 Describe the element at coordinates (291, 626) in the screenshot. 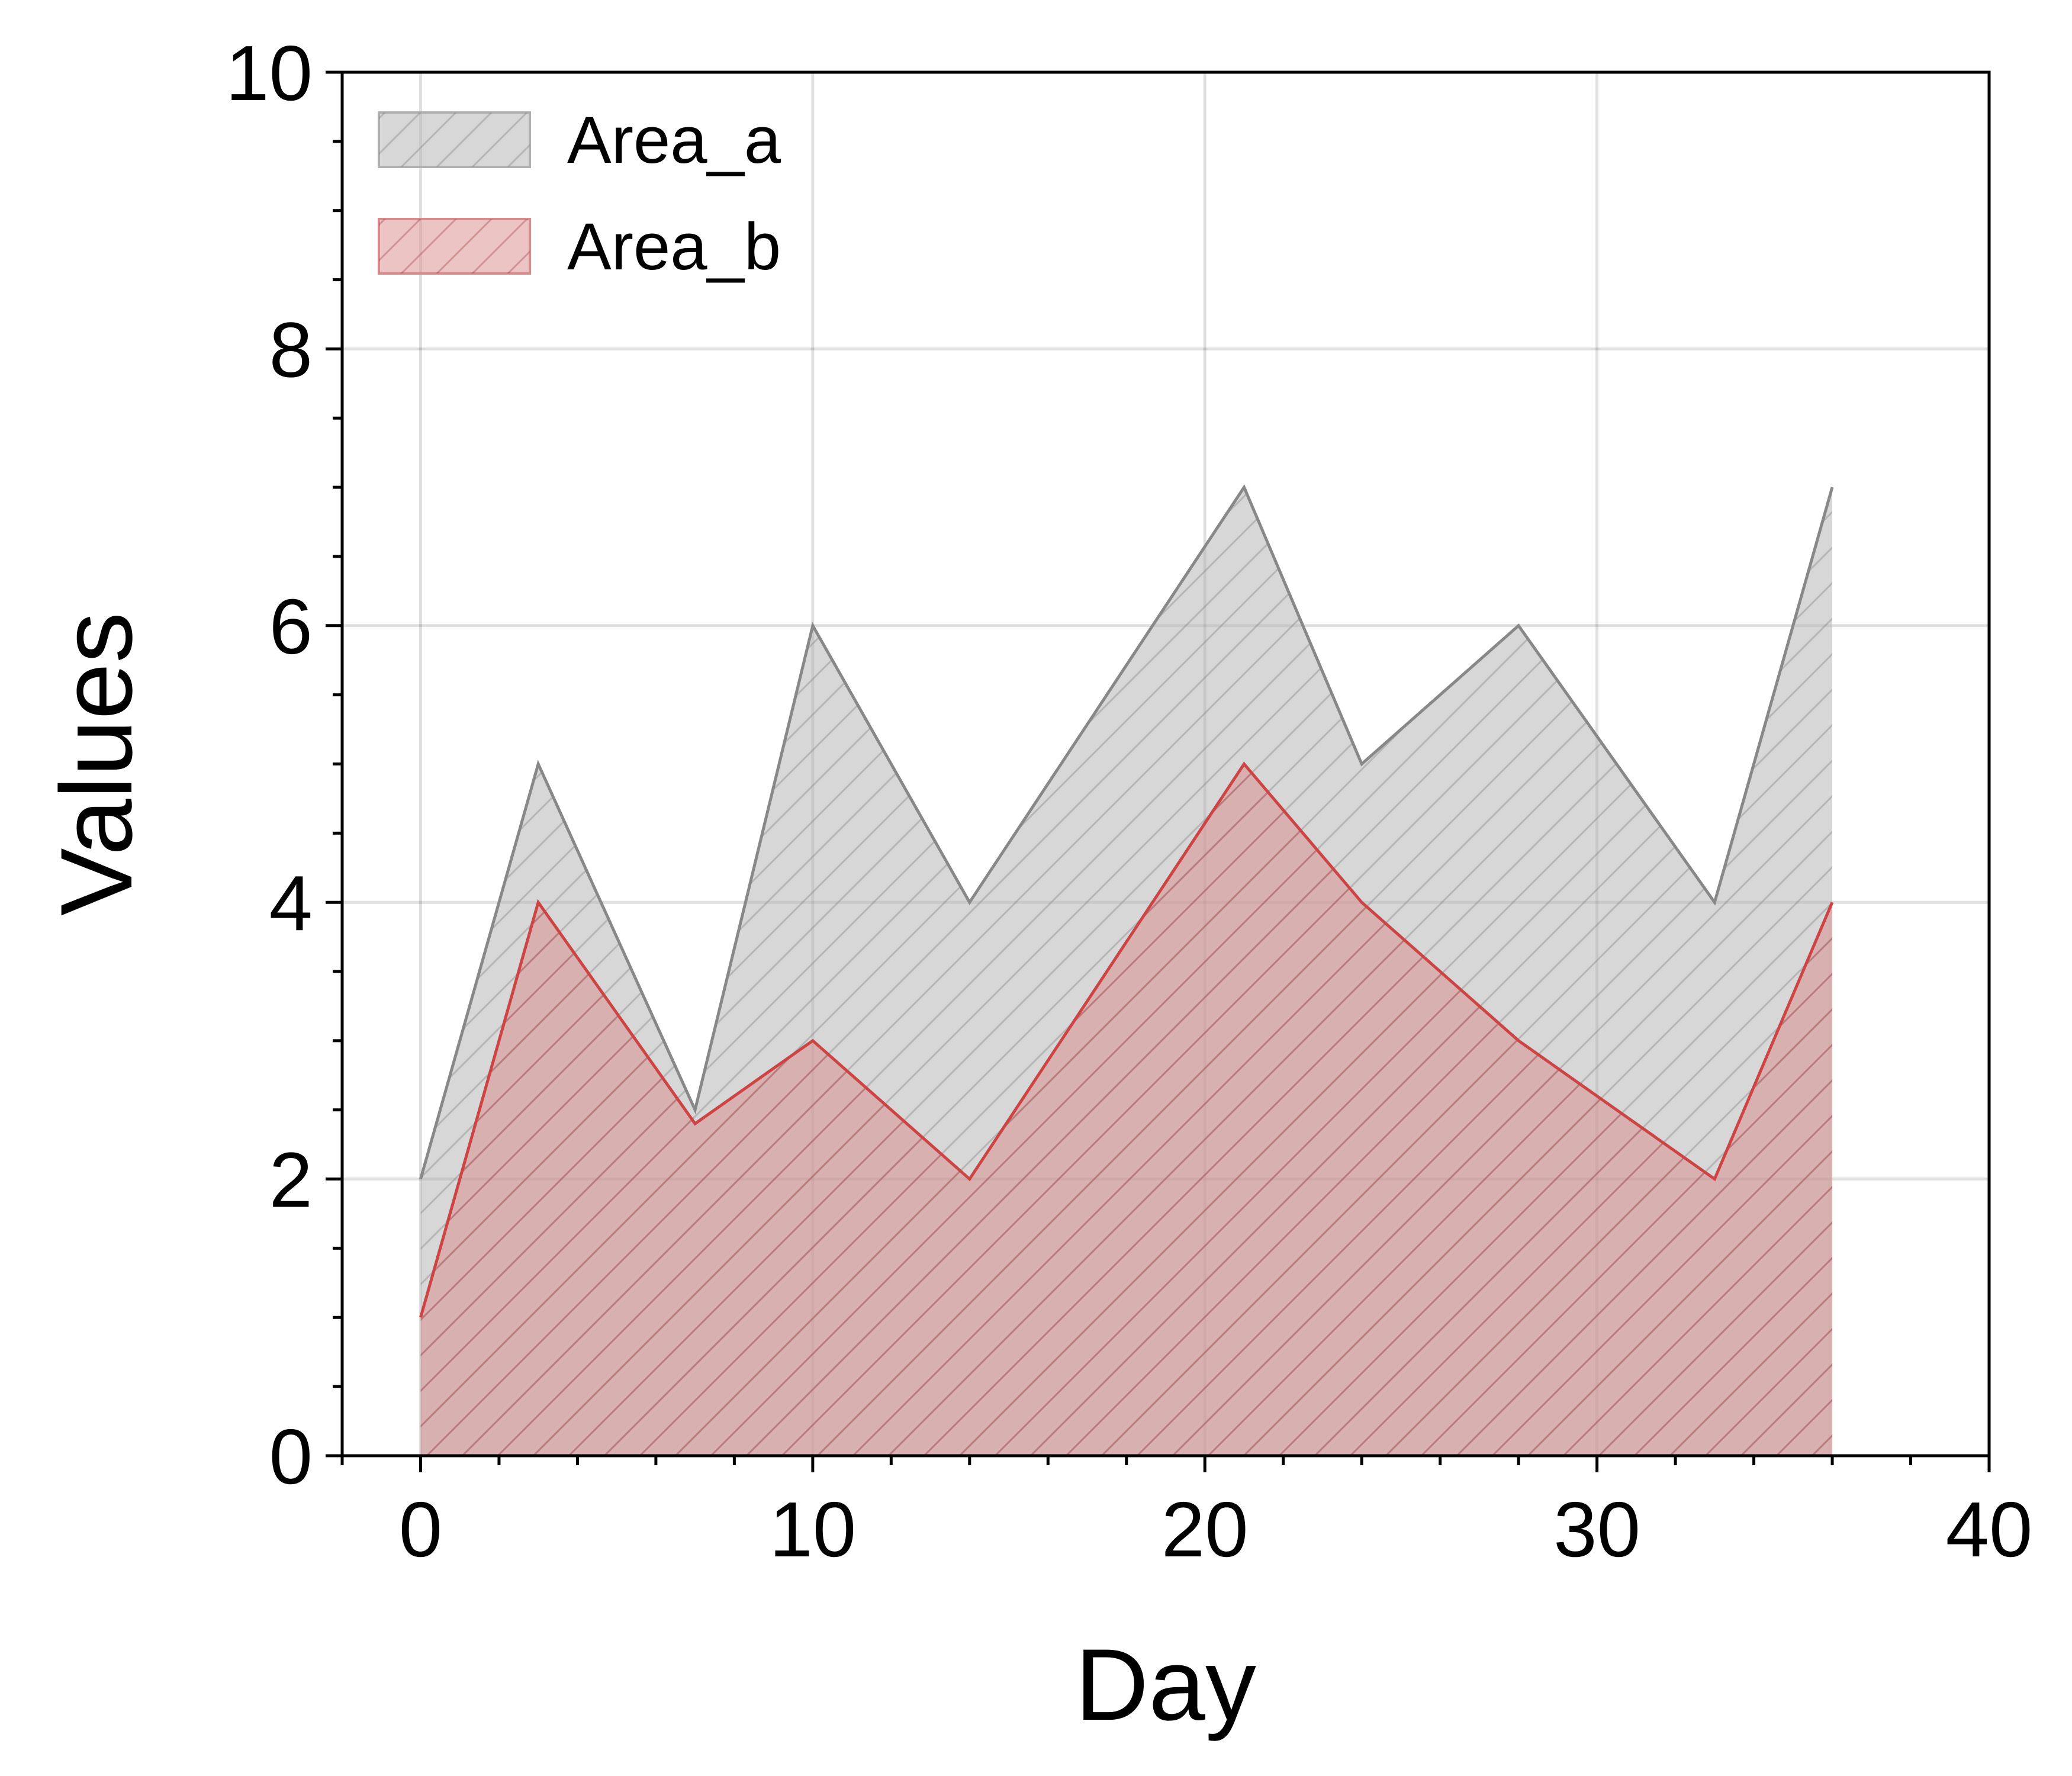

I see `y-tick-label: 6` at that location.